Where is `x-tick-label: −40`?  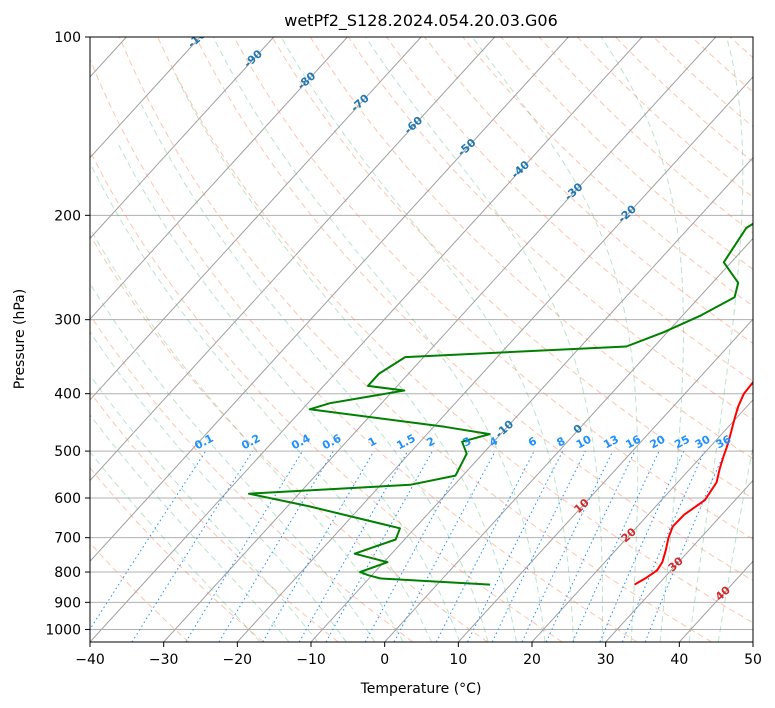 x-tick-label: −40 is located at coordinates (90, 660).